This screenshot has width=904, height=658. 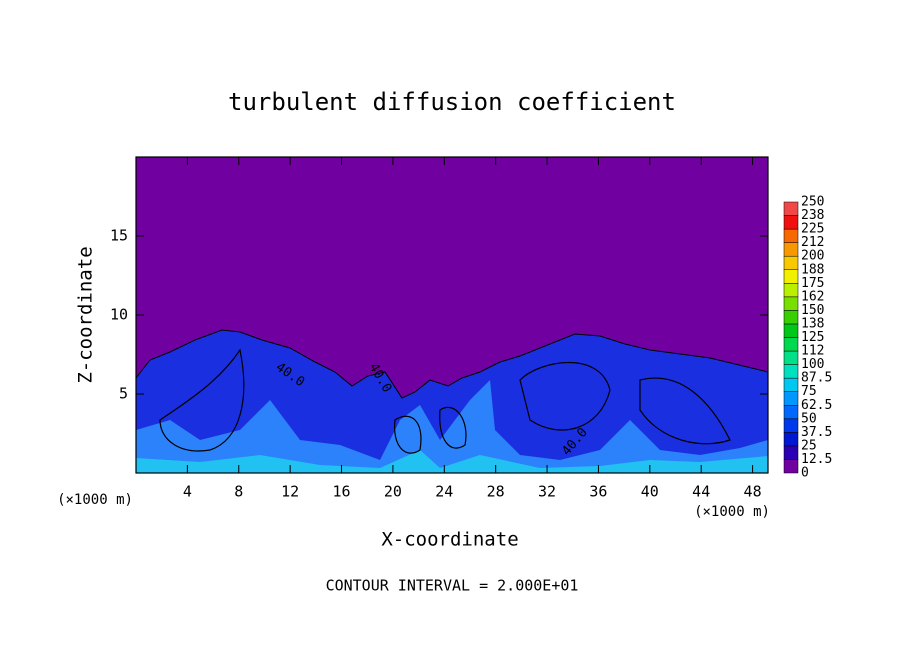 I want to click on y-axis-label: Z-coordinate, so click(x=86, y=314).